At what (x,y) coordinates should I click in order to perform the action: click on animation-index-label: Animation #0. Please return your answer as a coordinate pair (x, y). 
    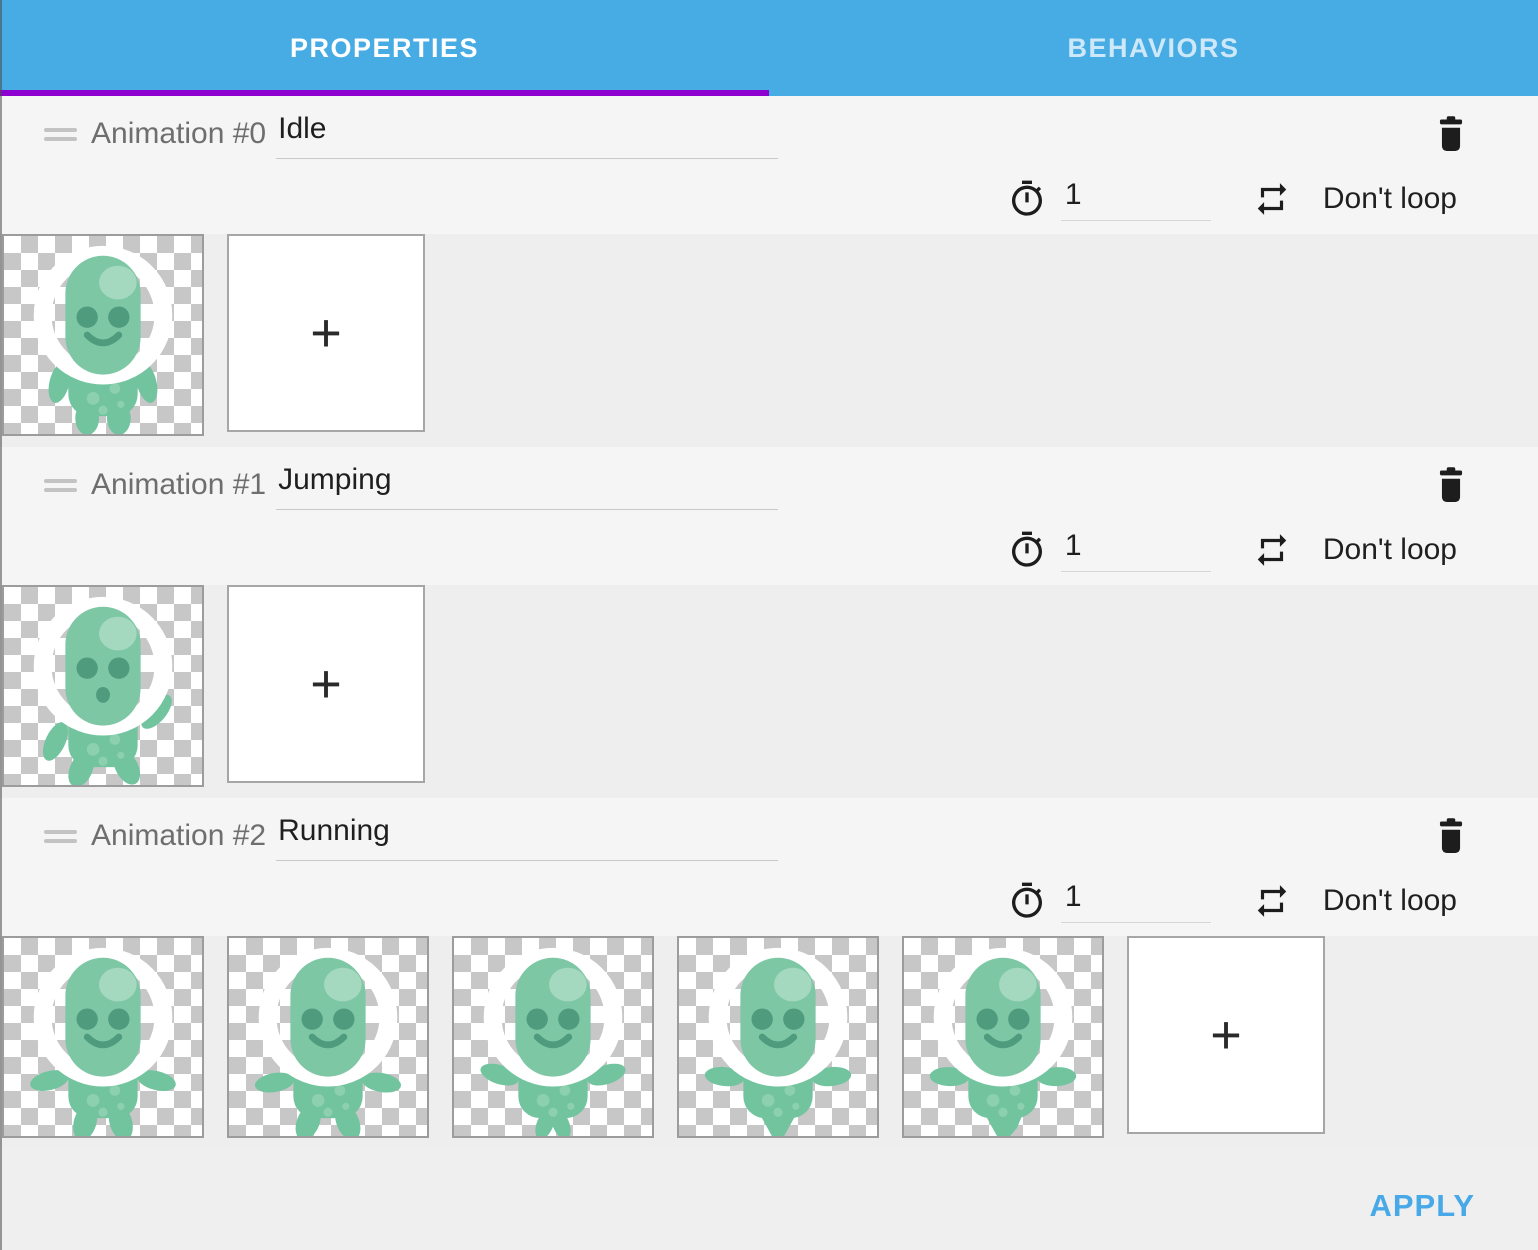
    Looking at the image, I should click on (179, 133).